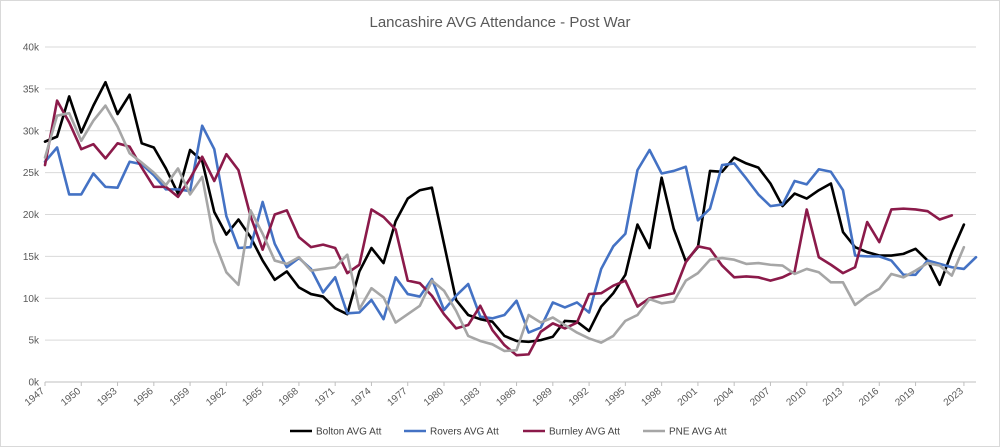  I want to click on x-tick-label: 2010, so click(797, 397).